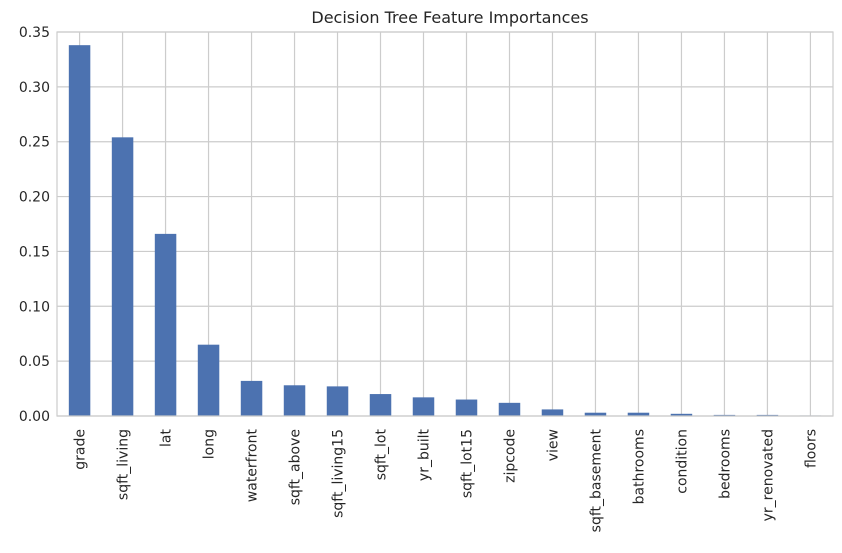 This screenshot has height=553, width=842. What do you see at coordinates (167, 438) in the screenshot?
I see `x-tick-label: lat` at bounding box center [167, 438].